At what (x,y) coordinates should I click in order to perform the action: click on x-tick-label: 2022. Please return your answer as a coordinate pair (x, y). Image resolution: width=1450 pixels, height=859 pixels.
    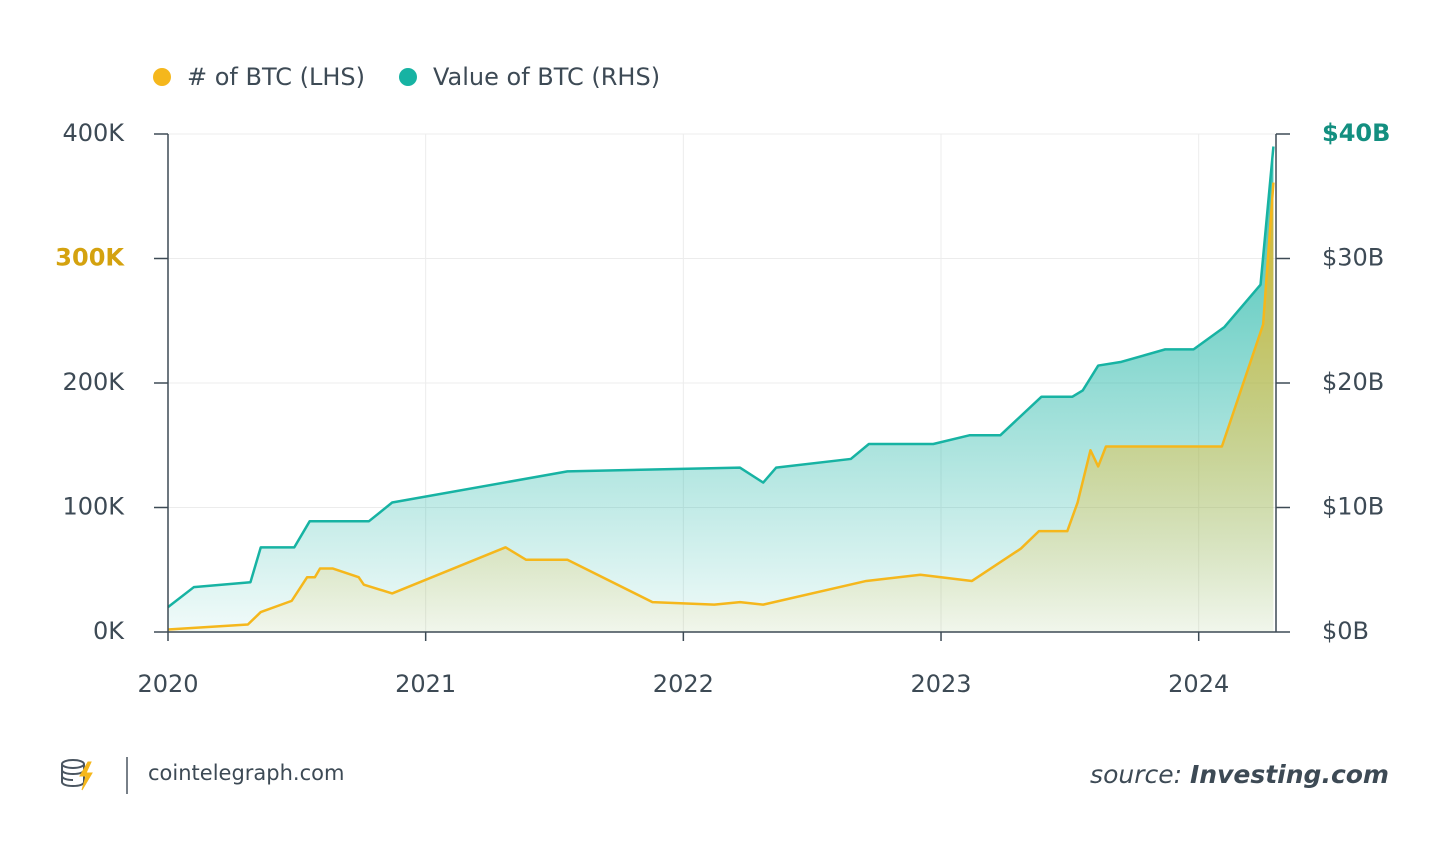
    Looking at the image, I should click on (683, 684).